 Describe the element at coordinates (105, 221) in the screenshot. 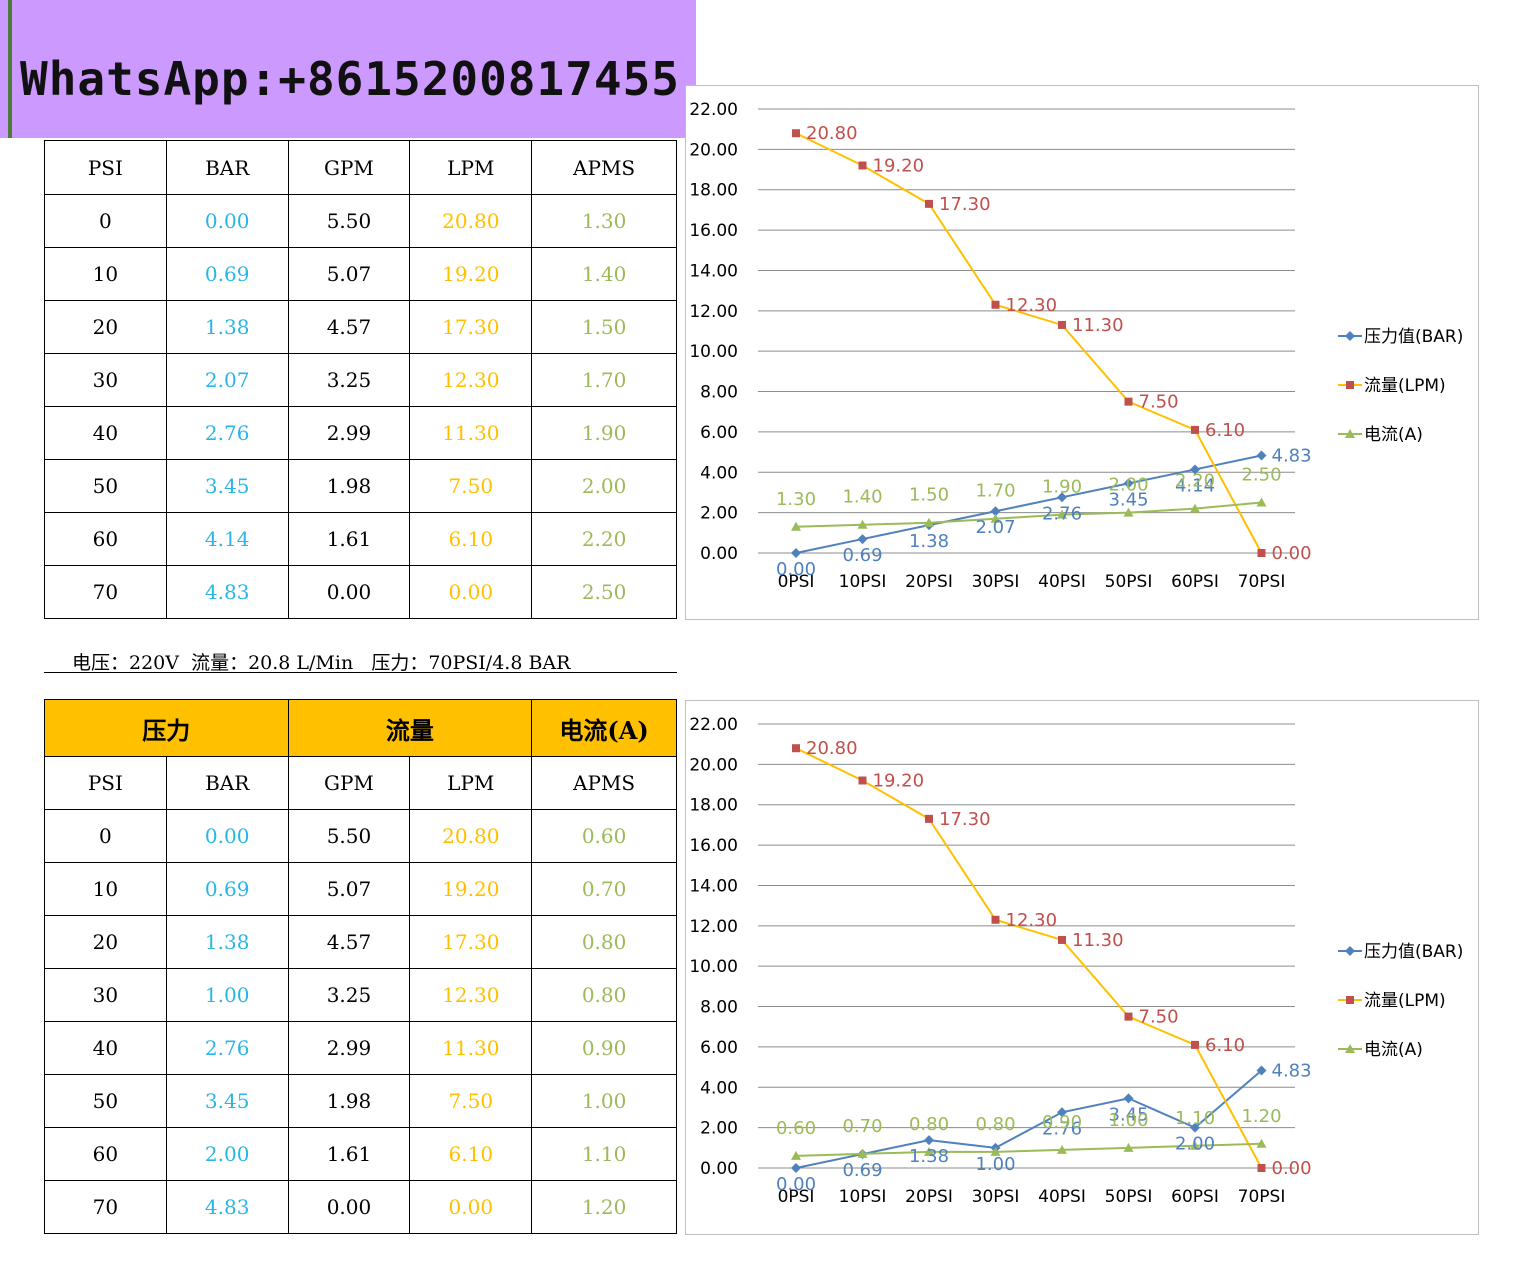

I see `psi-cell: 0` at that location.